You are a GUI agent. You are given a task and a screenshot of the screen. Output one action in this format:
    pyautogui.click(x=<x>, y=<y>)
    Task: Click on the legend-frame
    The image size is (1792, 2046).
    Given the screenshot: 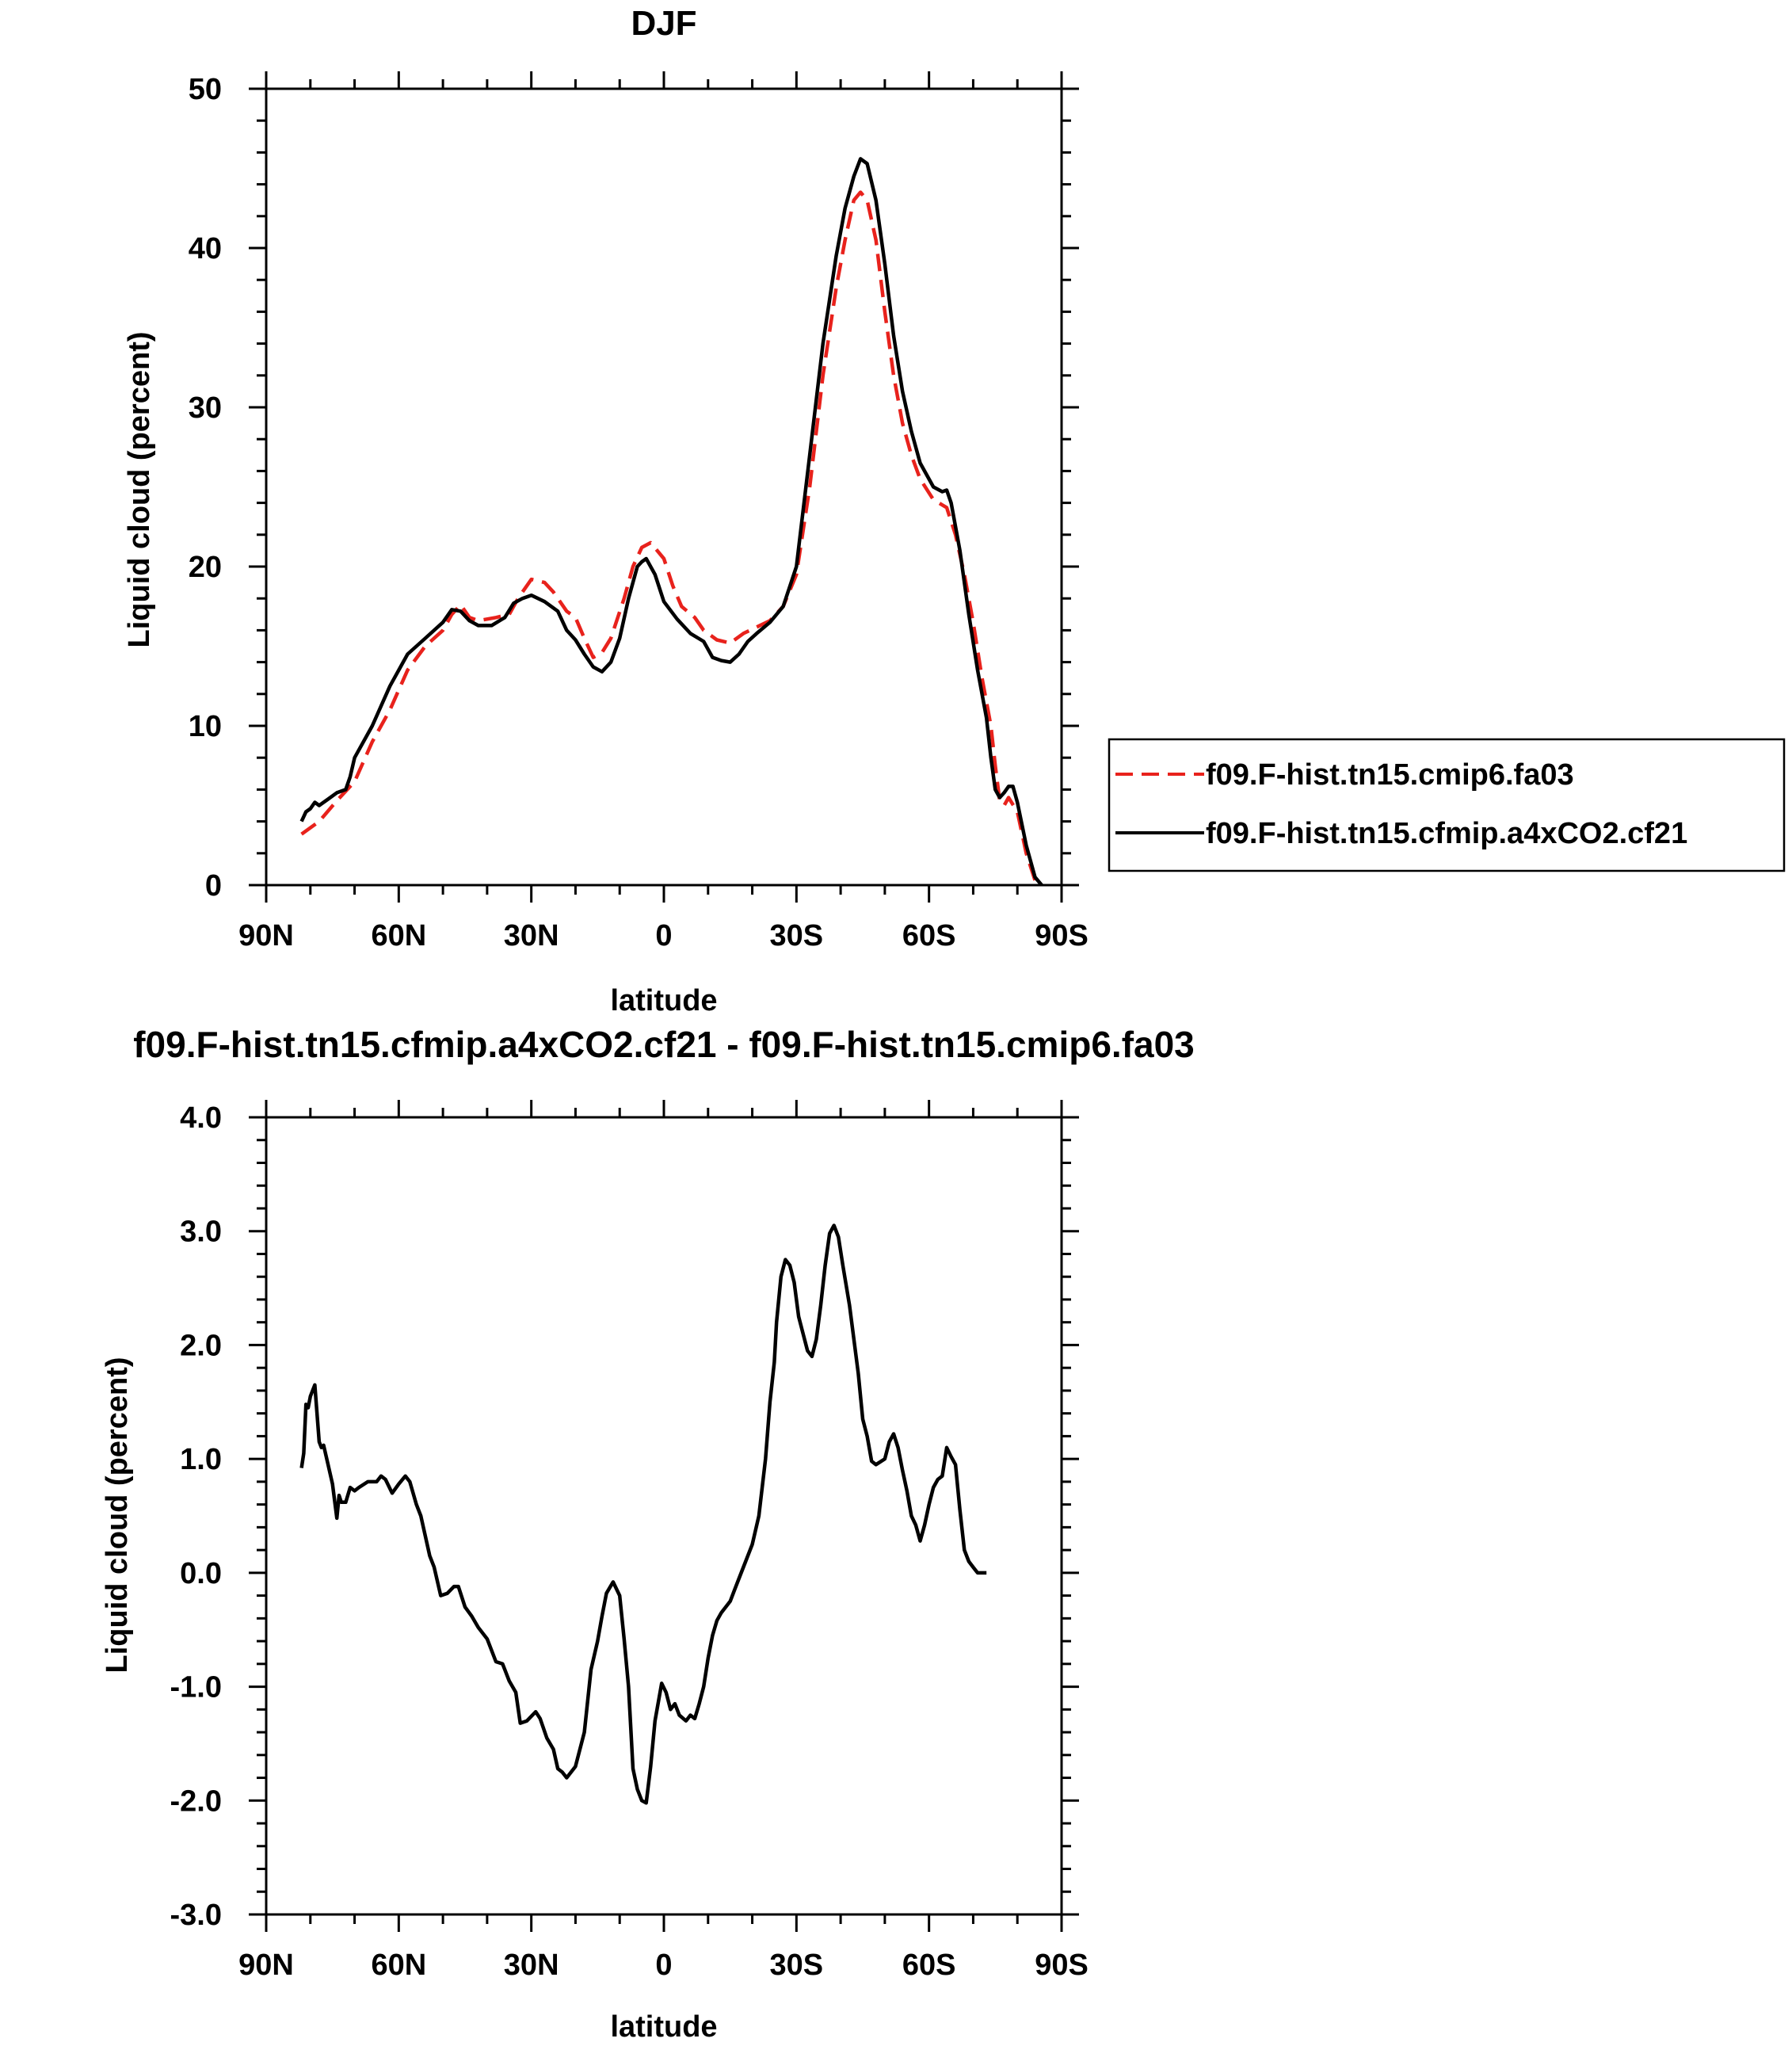 What is the action you would take?
    pyautogui.click(x=1447, y=805)
    